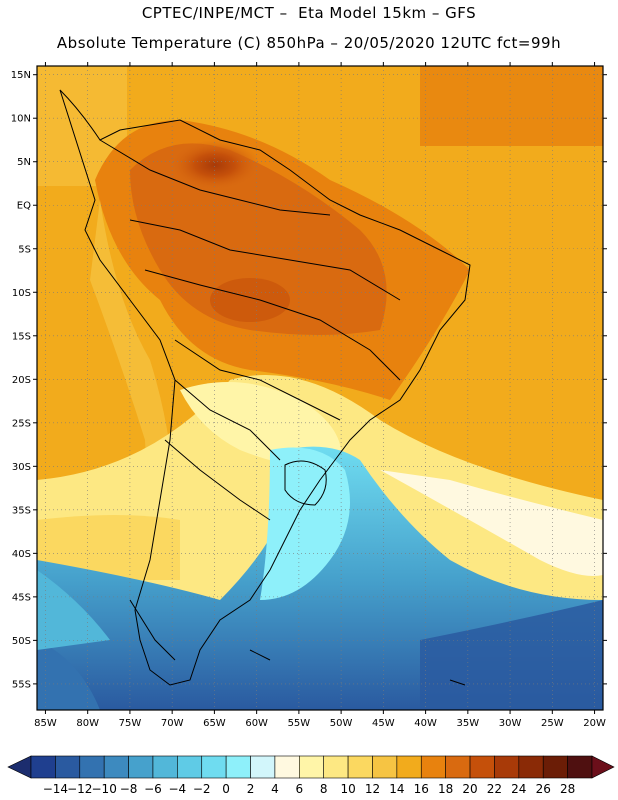 The height and width of the screenshot is (800, 618). I want to click on colorbar-max-arrow, so click(603, 767).